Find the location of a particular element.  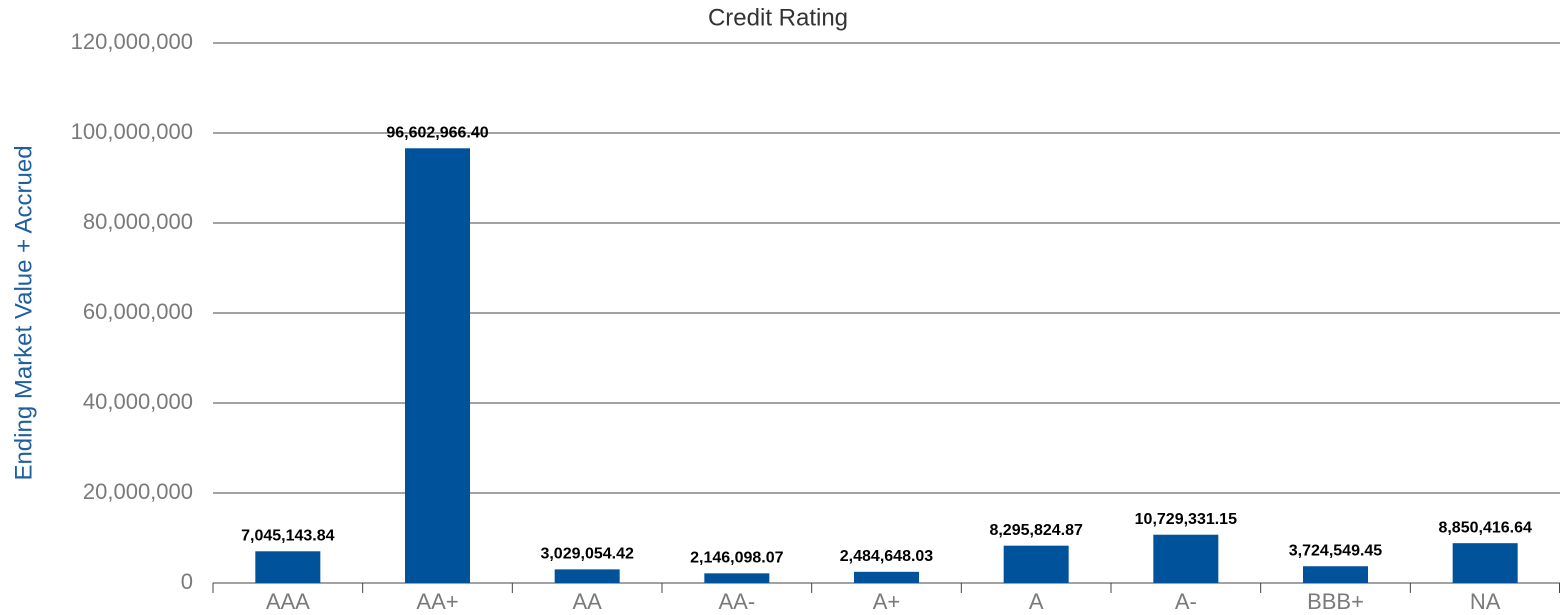

y-tick-label: 100,000,000 is located at coordinates (132, 131).